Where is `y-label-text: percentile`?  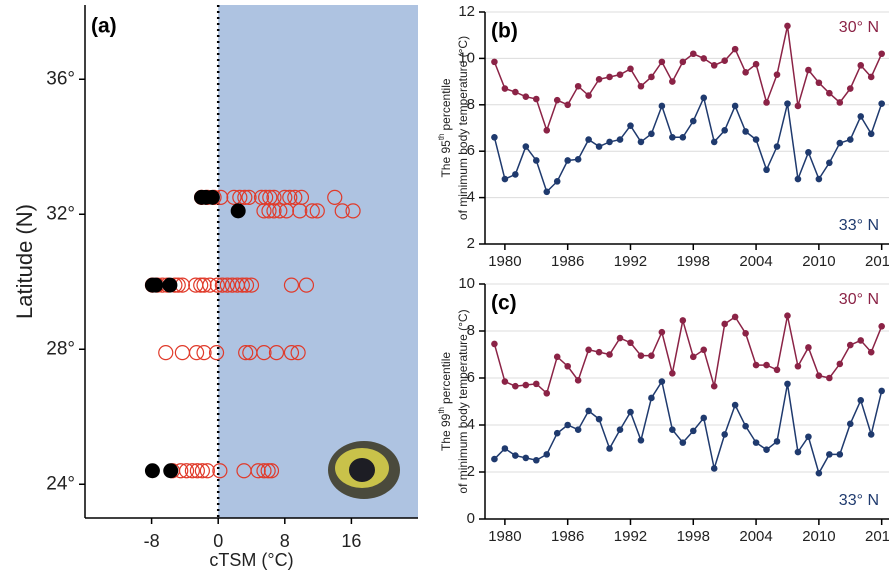 y-label-text: percentile is located at coordinates (446, 378).